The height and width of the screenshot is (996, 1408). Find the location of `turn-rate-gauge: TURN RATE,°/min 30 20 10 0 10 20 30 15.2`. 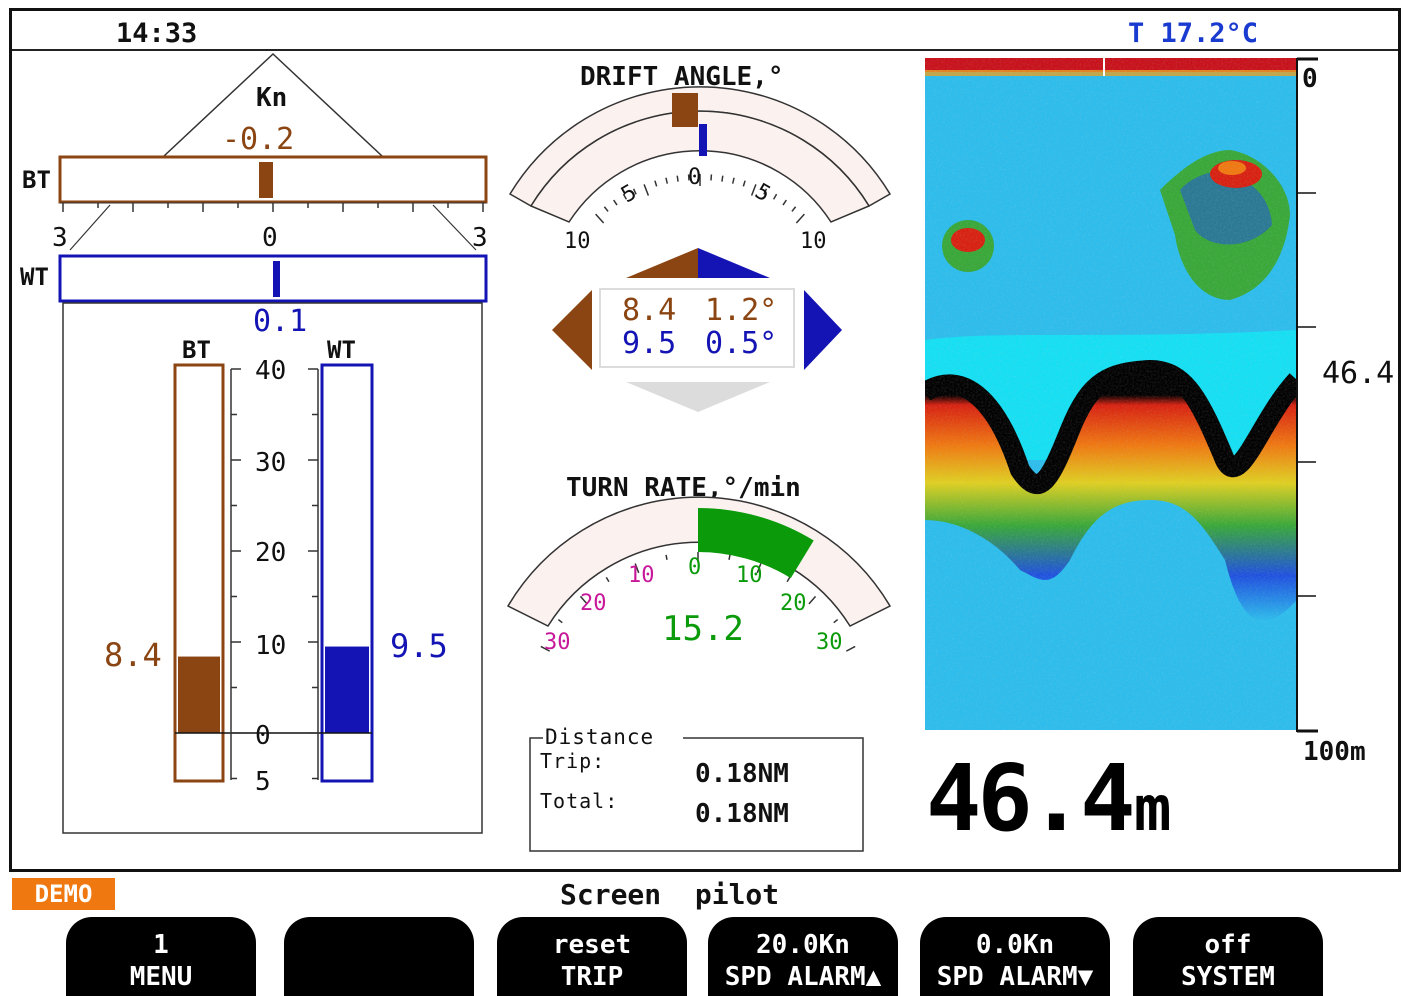

turn-rate-gauge: TURN RATE,°/min 30 20 10 0 10 20 30 15.2 is located at coordinates (699, 564).